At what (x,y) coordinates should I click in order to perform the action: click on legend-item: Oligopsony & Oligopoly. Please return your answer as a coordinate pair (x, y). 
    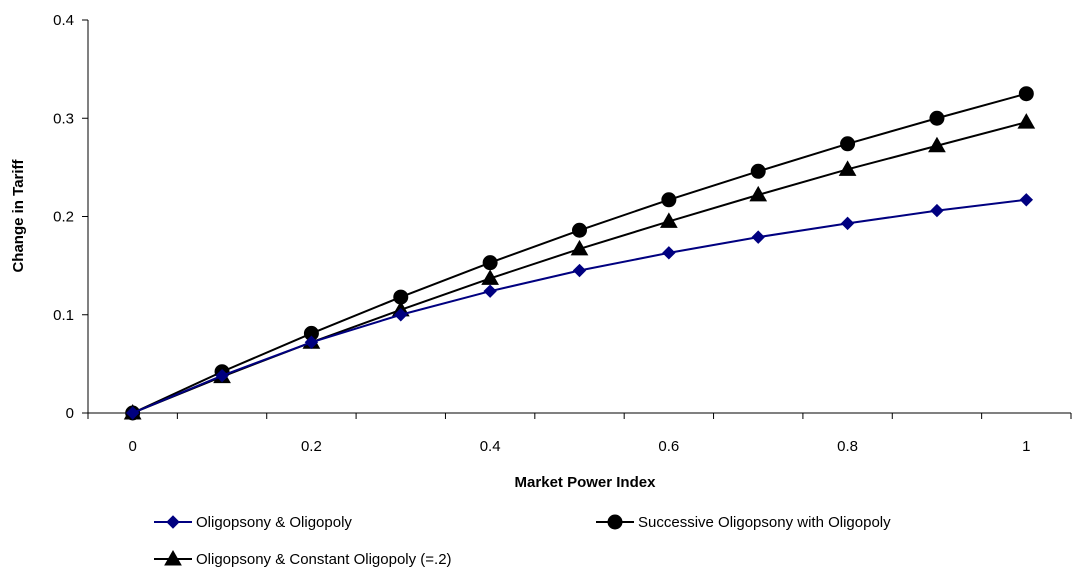
    Looking at the image, I should click on (253, 522).